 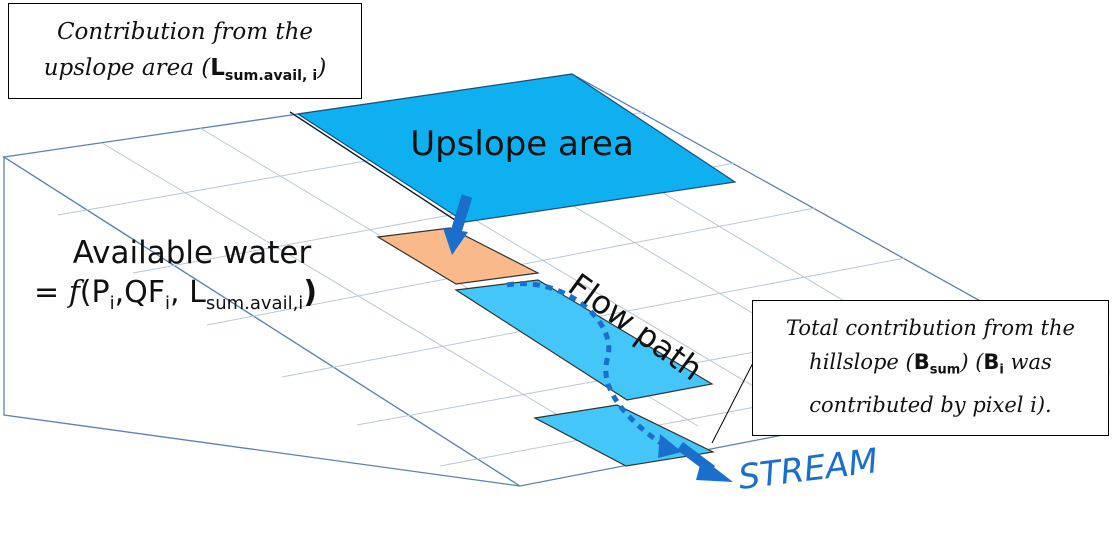 What do you see at coordinates (185, 32) in the screenshot?
I see `callout-line: Contribution from the` at bounding box center [185, 32].